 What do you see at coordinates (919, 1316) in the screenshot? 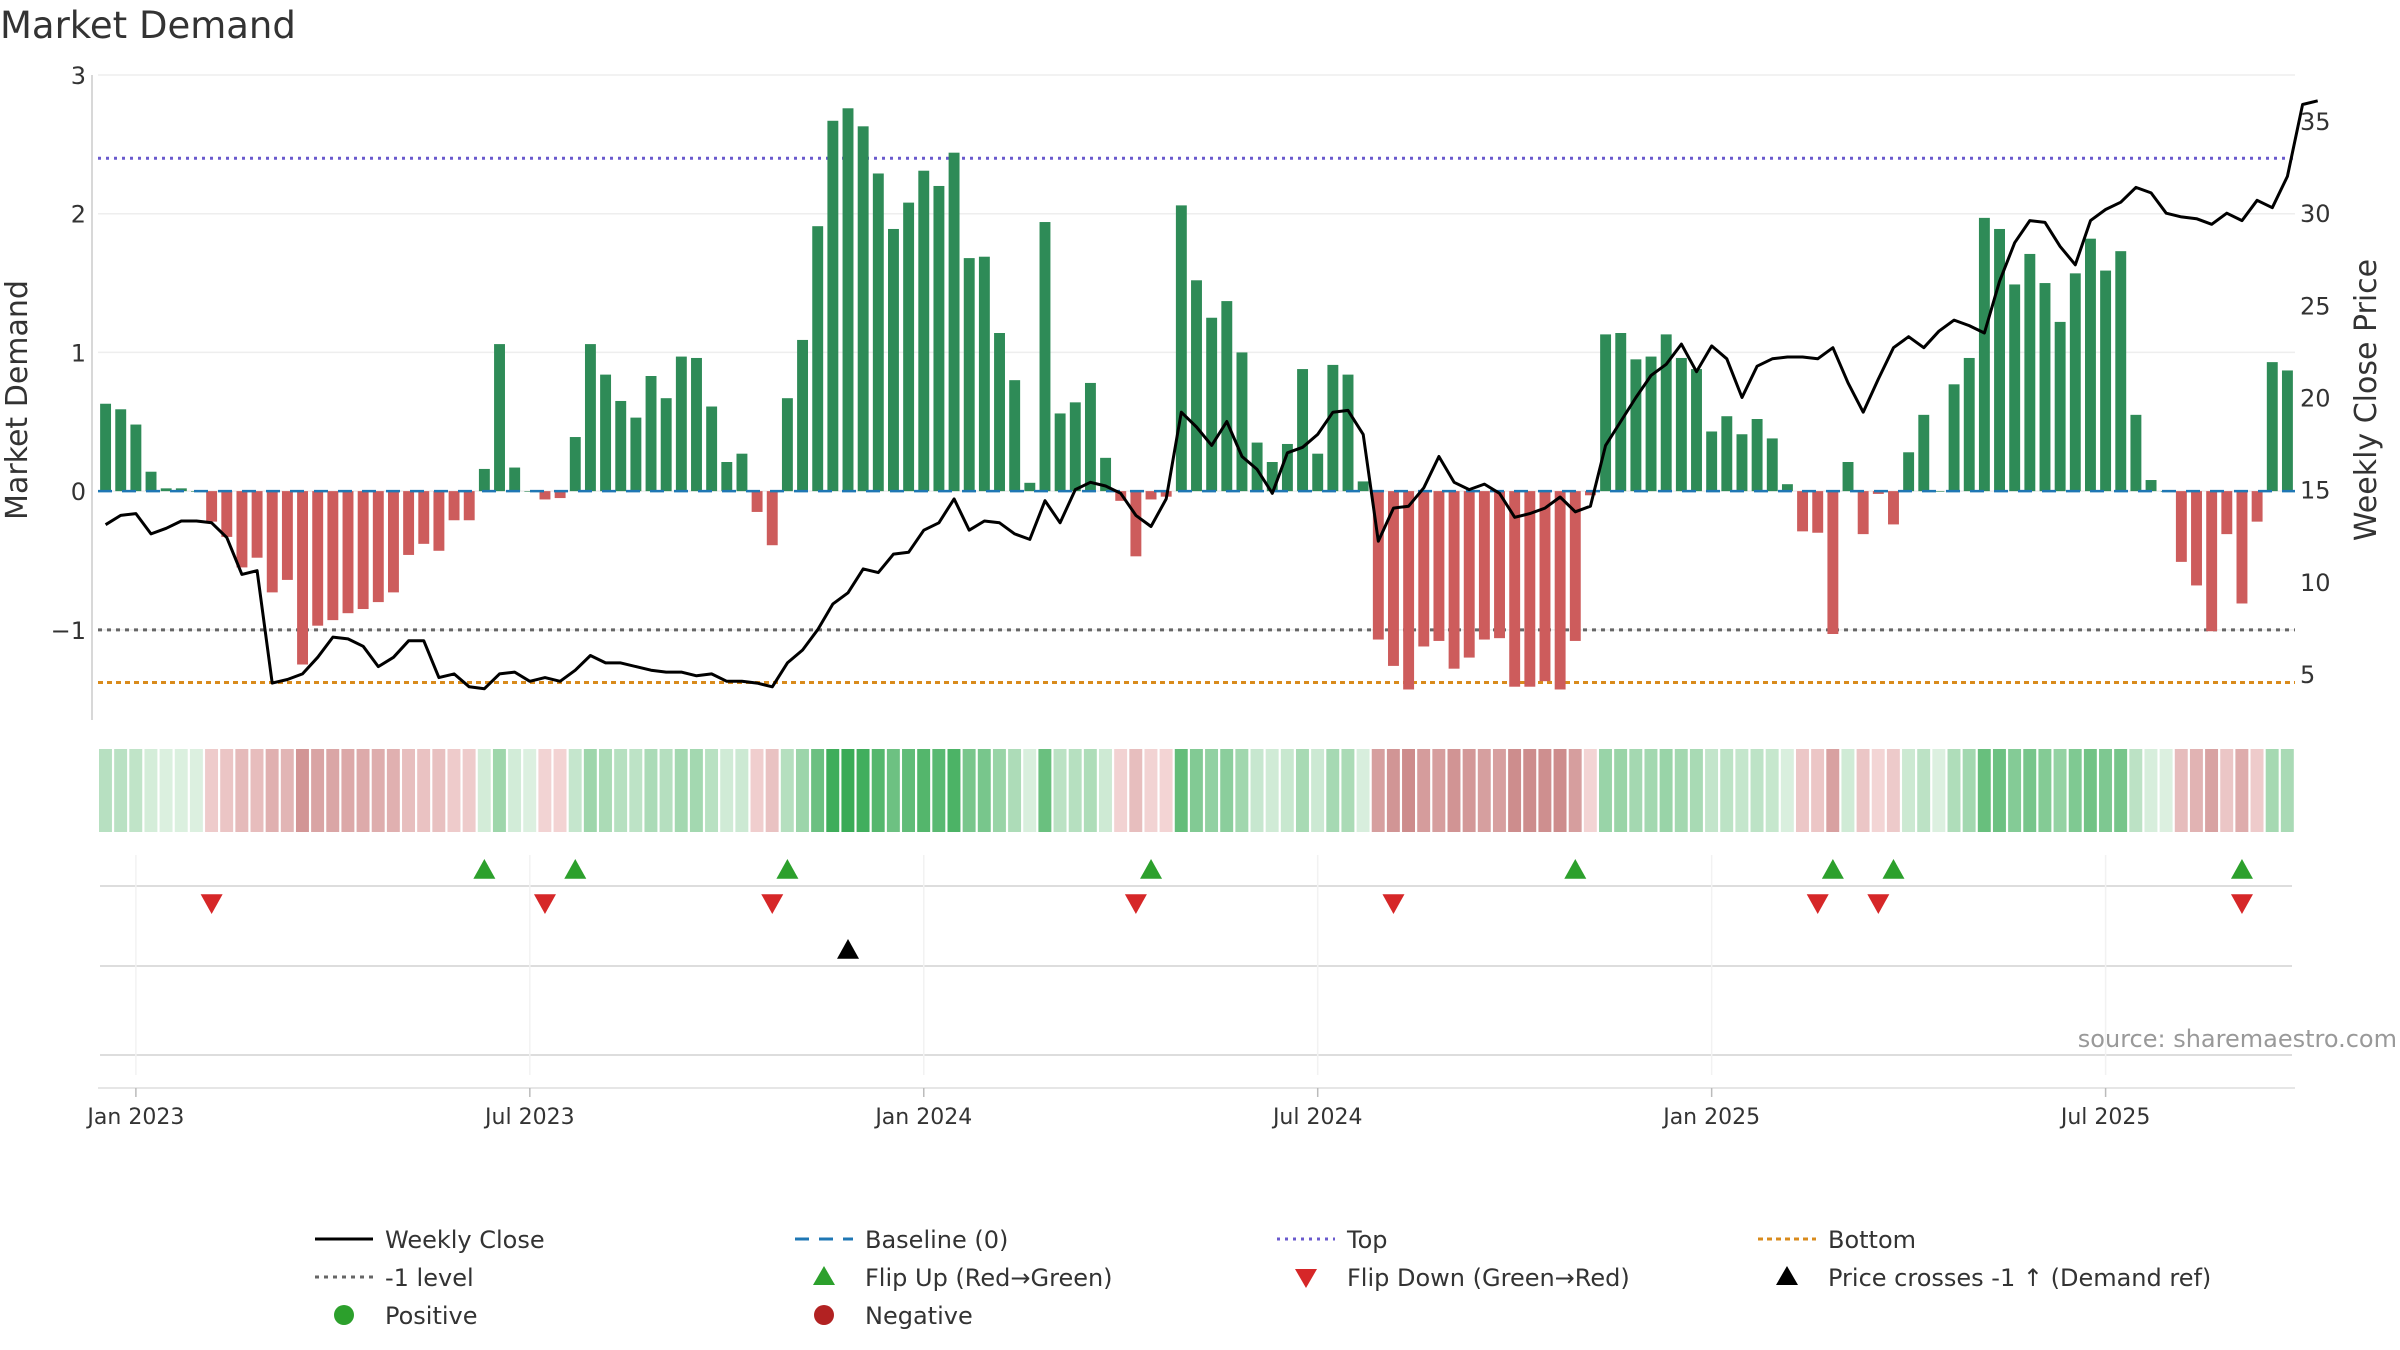
I see `legend-label: Negative` at bounding box center [919, 1316].